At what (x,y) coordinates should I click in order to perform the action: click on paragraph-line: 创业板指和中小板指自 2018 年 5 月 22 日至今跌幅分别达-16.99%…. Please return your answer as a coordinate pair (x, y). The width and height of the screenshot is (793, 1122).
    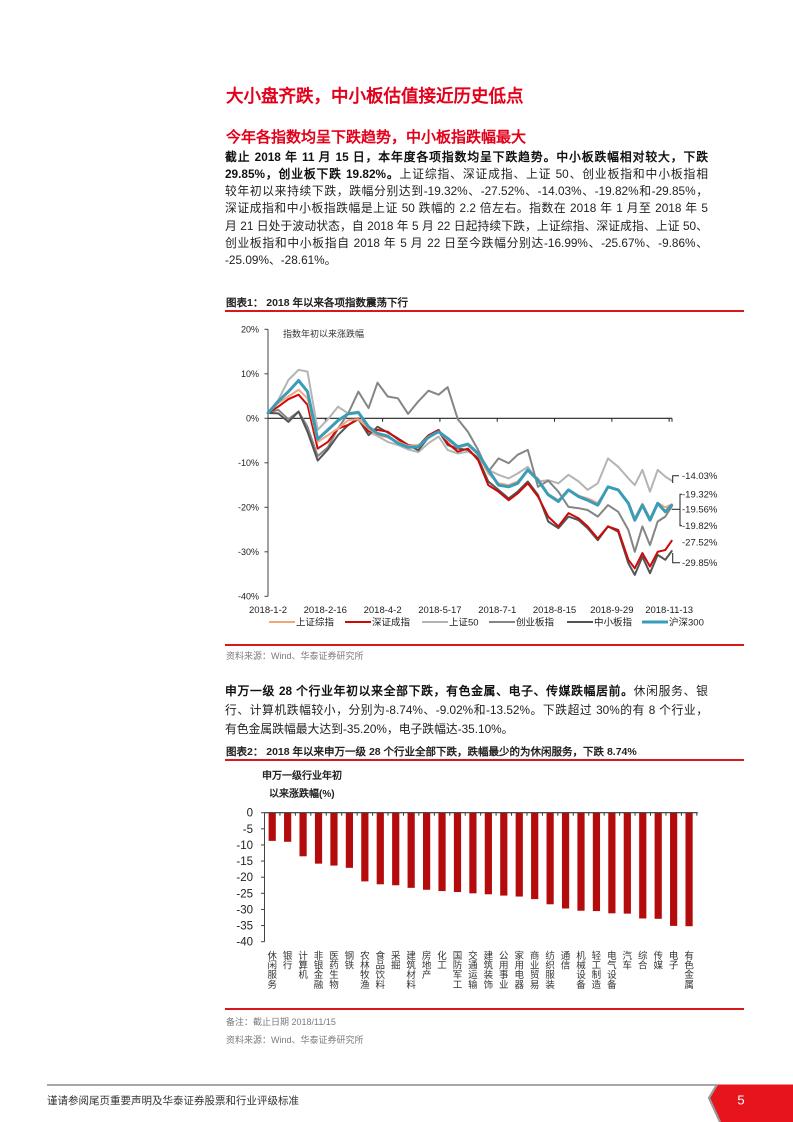
    Looking at the image, I should click on (466, 243).